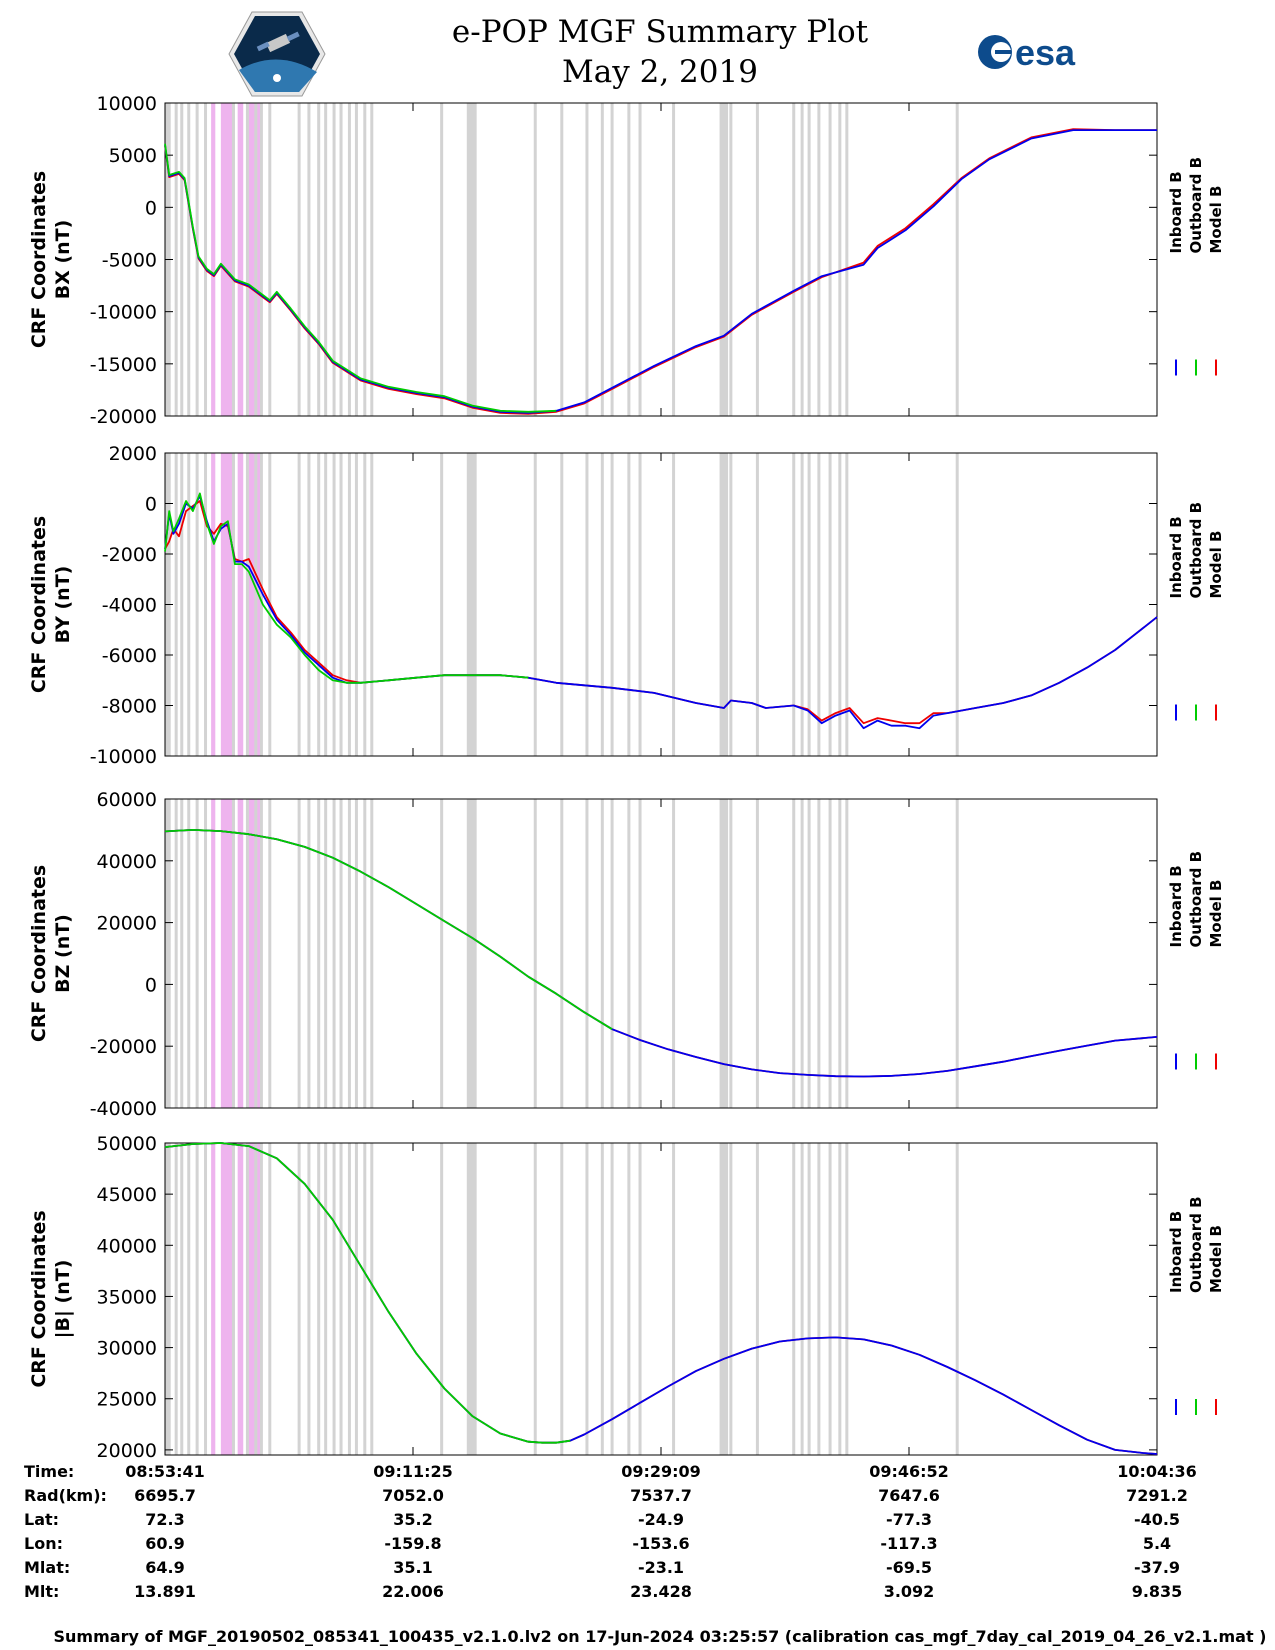  Describe the element at coordinates (51, 604) in the screenshot. I see `y-axis-label: CRF Coordinates BY (nT)` at that location.